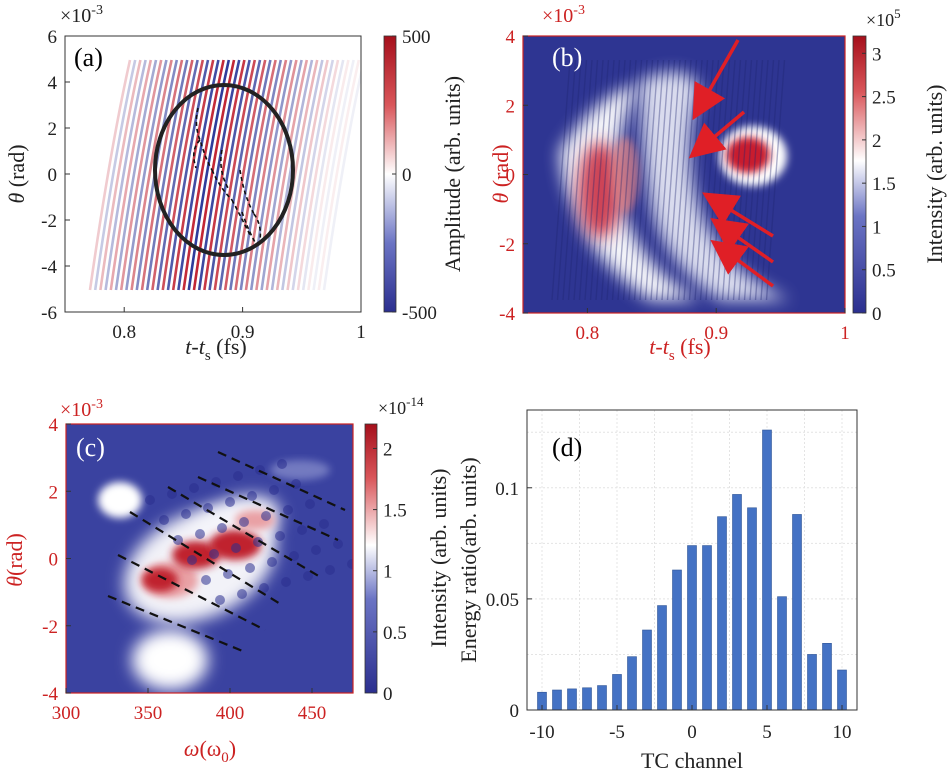 The height and width of the screenshot is (776, 952). What do you see at coordinates (692, 732) in the screenshot?
I see `panel-d-xtick-label: 0` at bounding box center [692, 732].